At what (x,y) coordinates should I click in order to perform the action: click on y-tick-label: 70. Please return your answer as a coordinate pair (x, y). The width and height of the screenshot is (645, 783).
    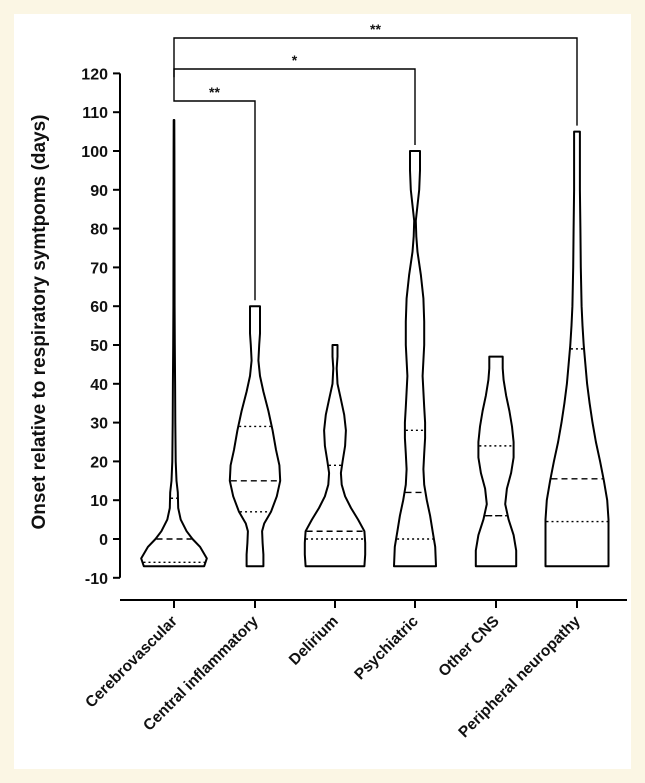
    Looking at the image, I should click on (99, 268).